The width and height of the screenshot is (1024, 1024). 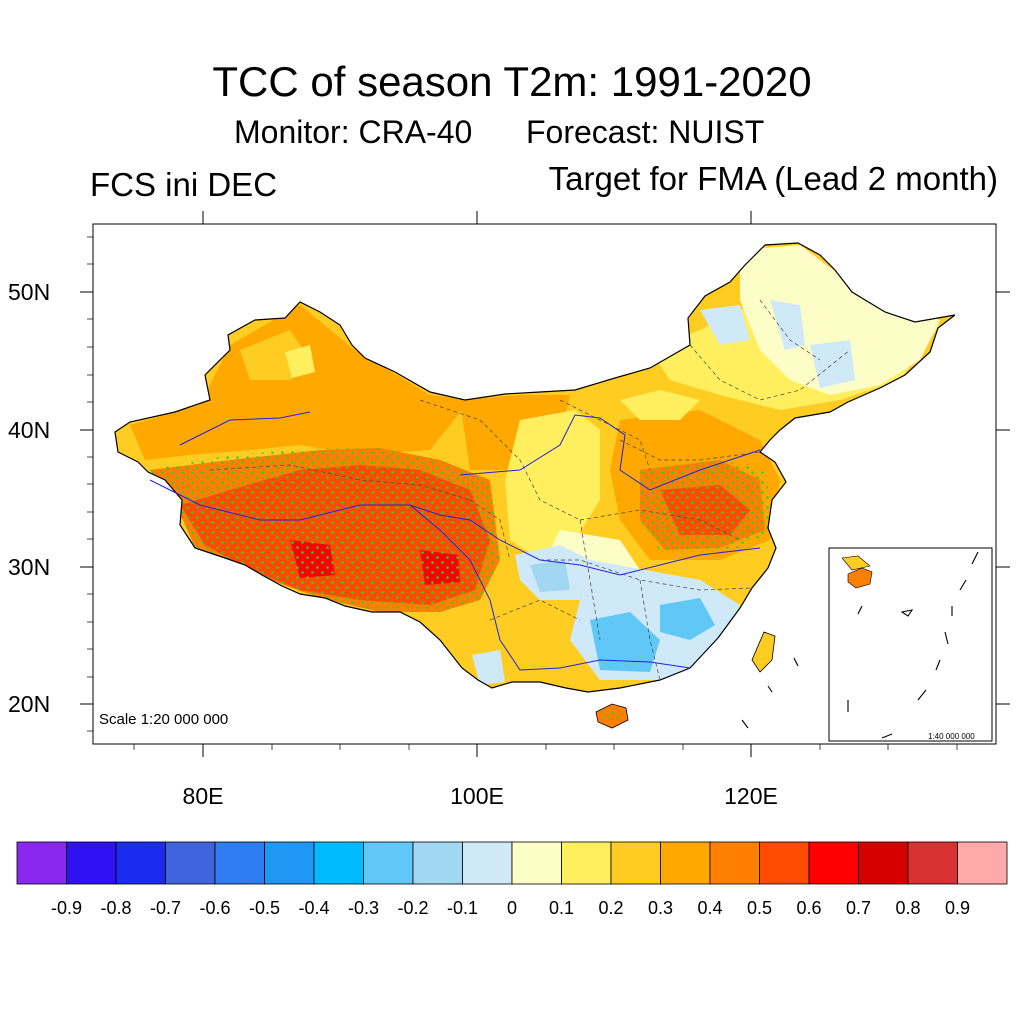 What do you see at coordinates (363, 908) in the screenshot?
I see `colorbar-label: -0.3` at bounding box center [363, 908].